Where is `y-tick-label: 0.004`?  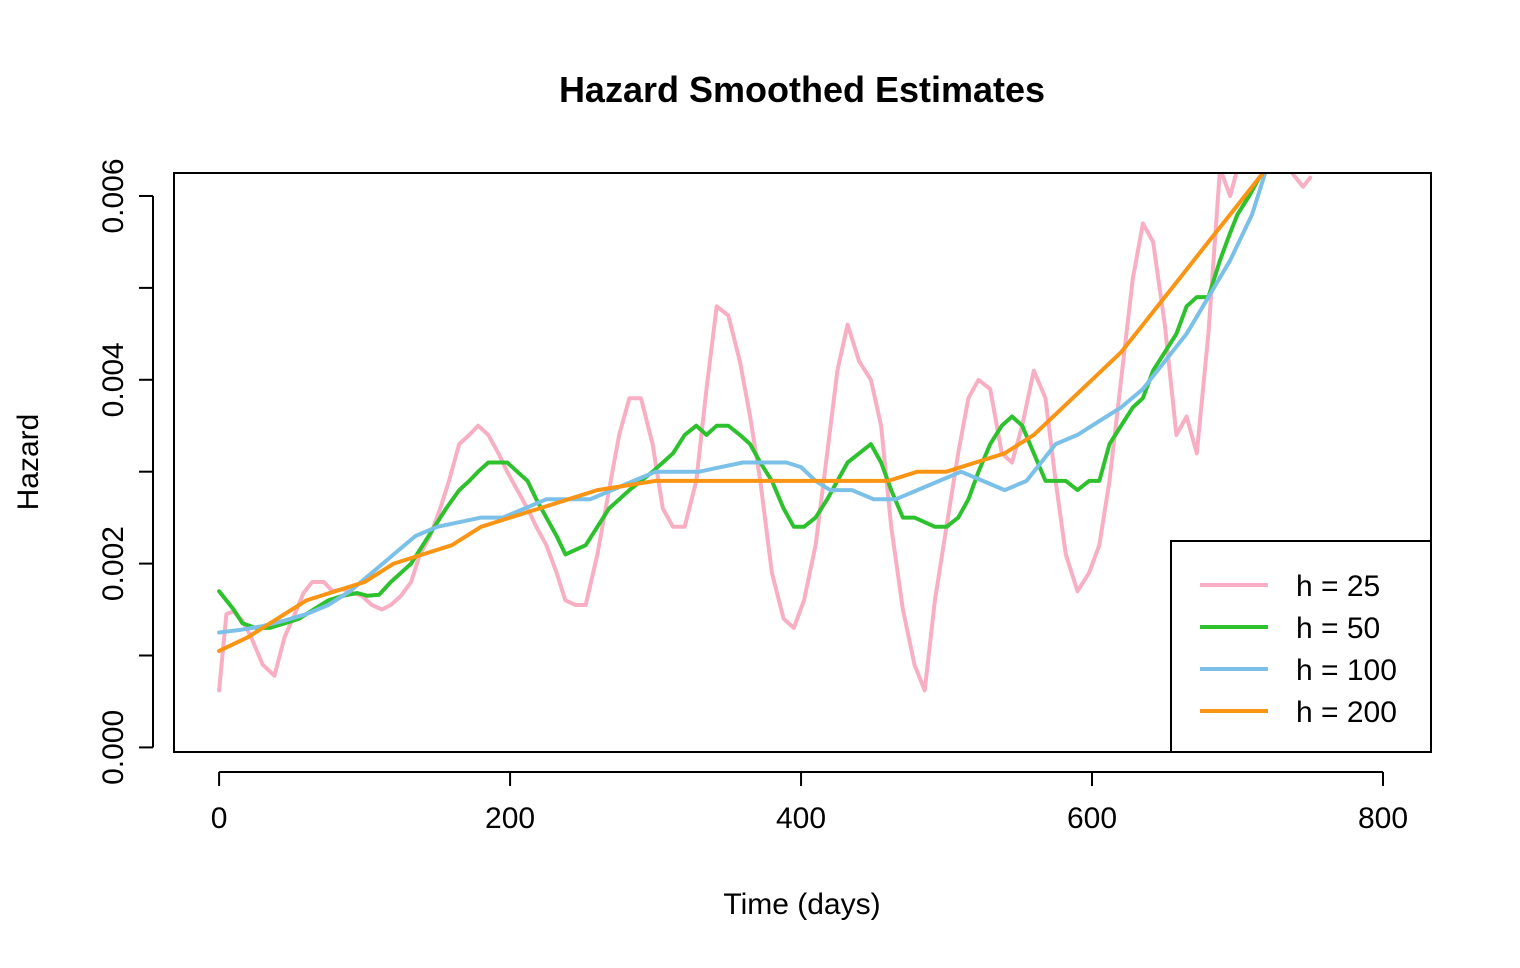
y-tick-label: 0.004 is located at coordinates (113, 379).